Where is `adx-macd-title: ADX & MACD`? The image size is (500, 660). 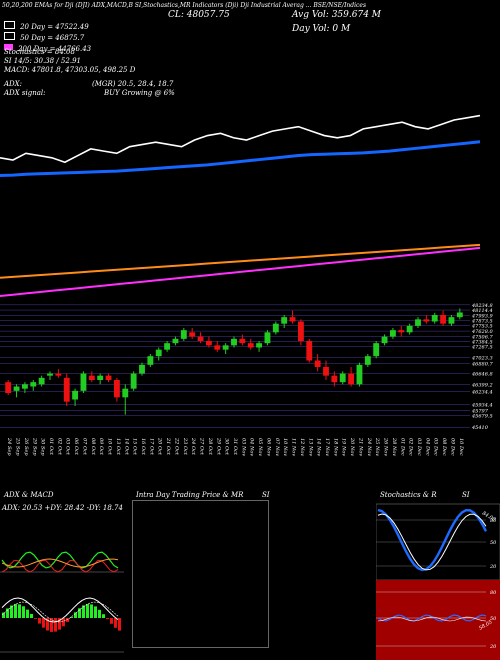
adx-macd-title: ADX & MACD is located at coordinates (29, 495).